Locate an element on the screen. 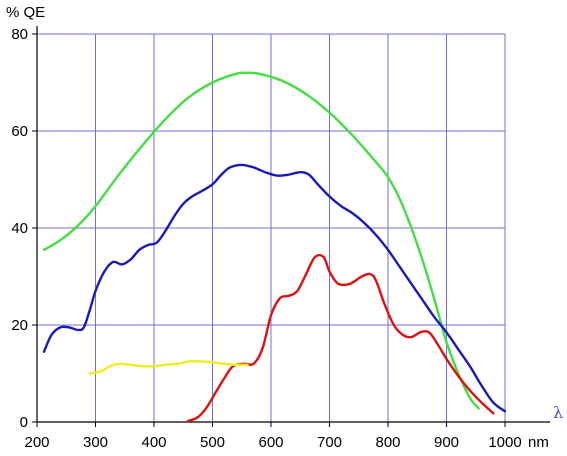 Image resolution: width=567 pixels, height=456 pixels. x-tick-label: 500 is located at coordinates (212, 442).